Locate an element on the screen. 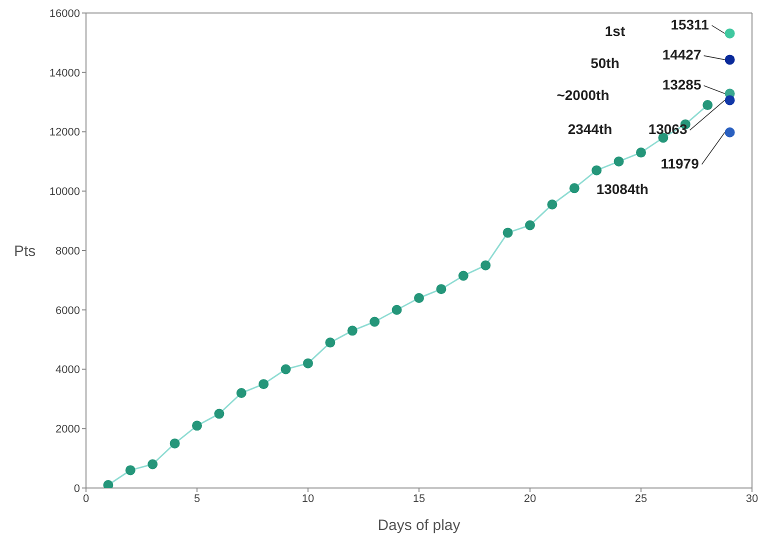 Image resolution: width=767 pixels, height=542 pixels. data-label: 11979 is located at coordinates (680, 163).